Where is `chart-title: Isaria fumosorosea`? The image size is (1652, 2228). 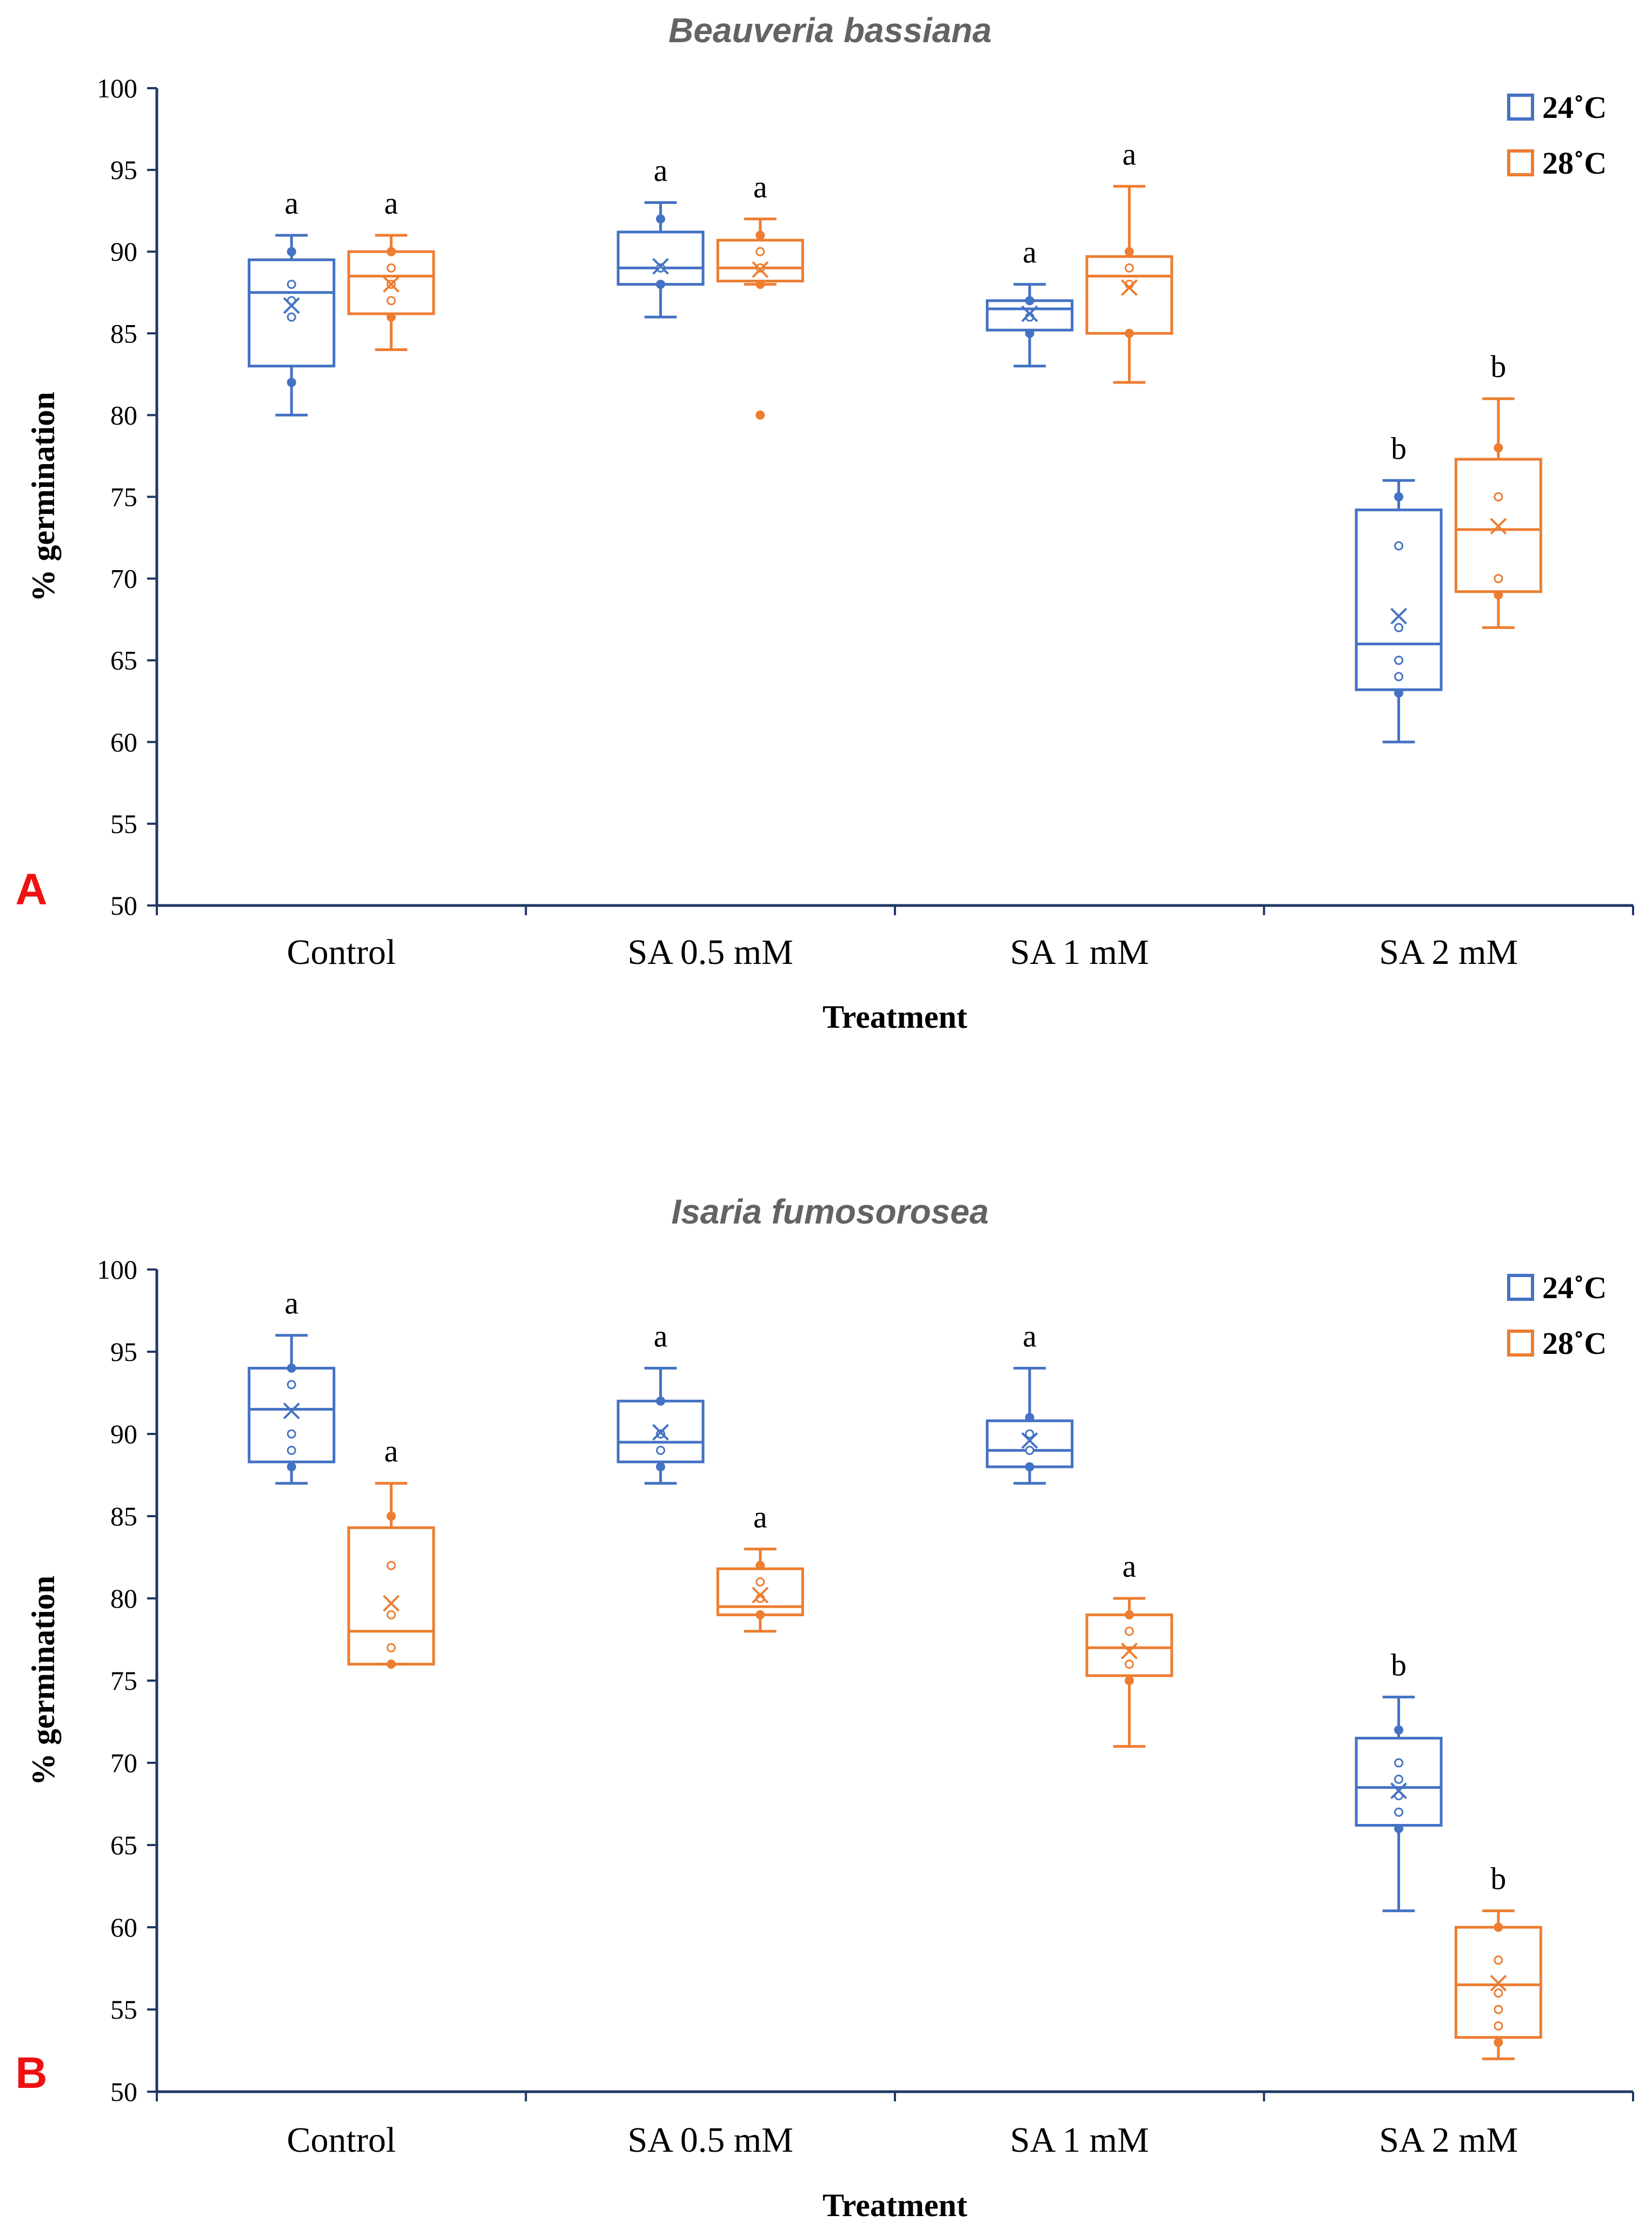 chart-title: Isaria fumosorosea is located at coordinates (830, 1211).